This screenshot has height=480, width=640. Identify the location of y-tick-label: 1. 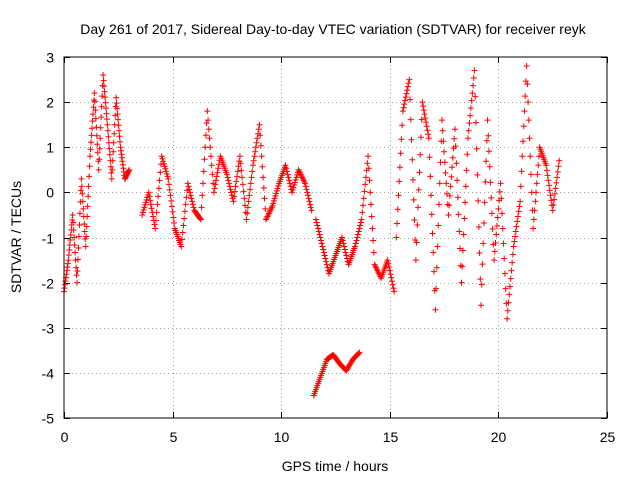
(50, 148).